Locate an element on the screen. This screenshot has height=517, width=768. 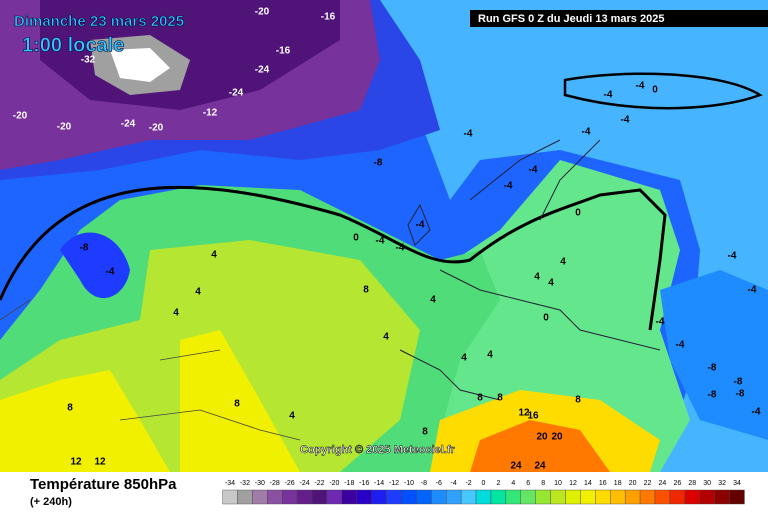
extreme-cold is located at coordinates (140, 65).